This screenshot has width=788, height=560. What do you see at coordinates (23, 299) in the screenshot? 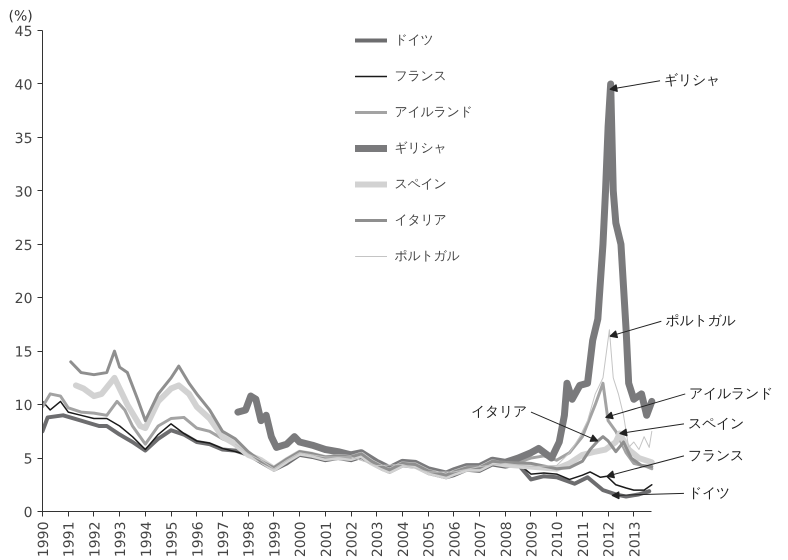
I see `y-tick-label: 20` at bounding box center [23, 299].